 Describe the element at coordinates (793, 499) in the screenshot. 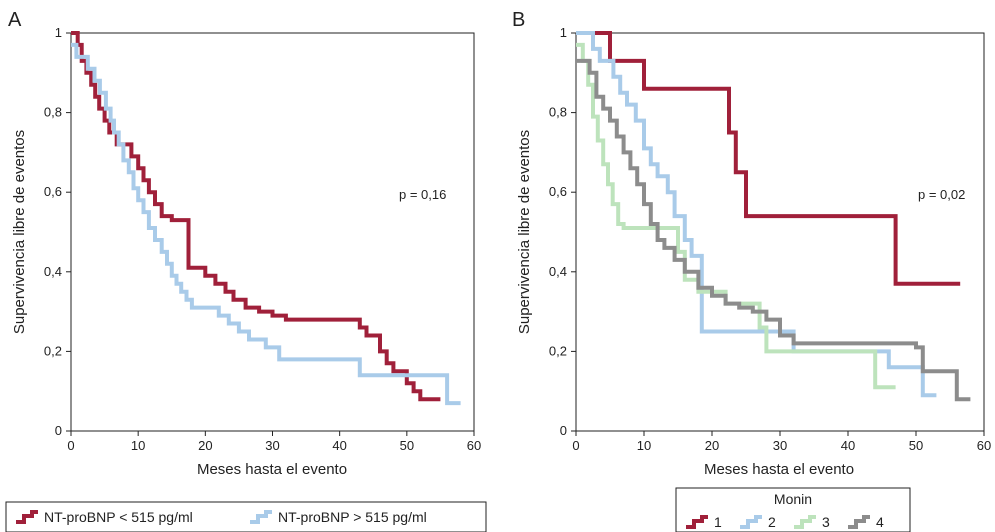

I see `panel-b-legend-title: Monin` at that location.